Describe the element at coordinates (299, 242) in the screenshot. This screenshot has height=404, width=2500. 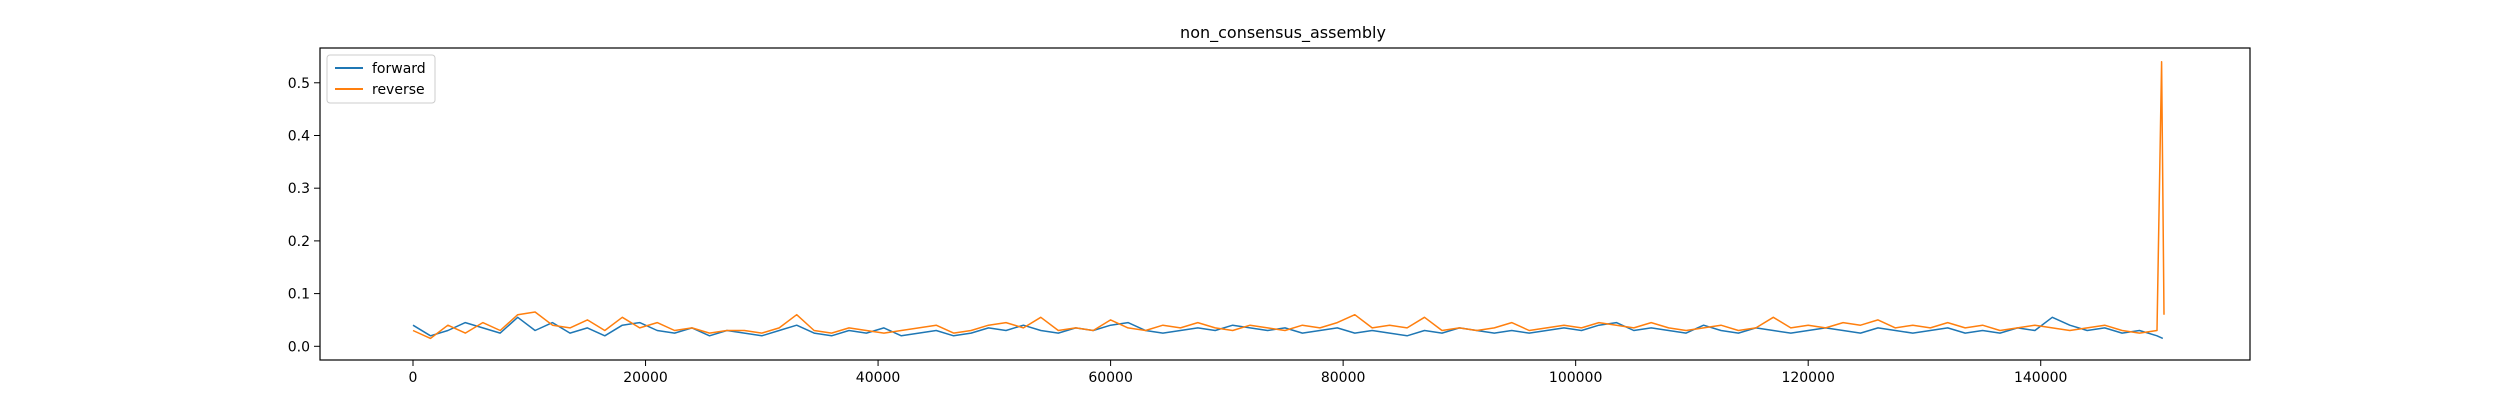
I see `y-tick-label: 0.2` at that location.